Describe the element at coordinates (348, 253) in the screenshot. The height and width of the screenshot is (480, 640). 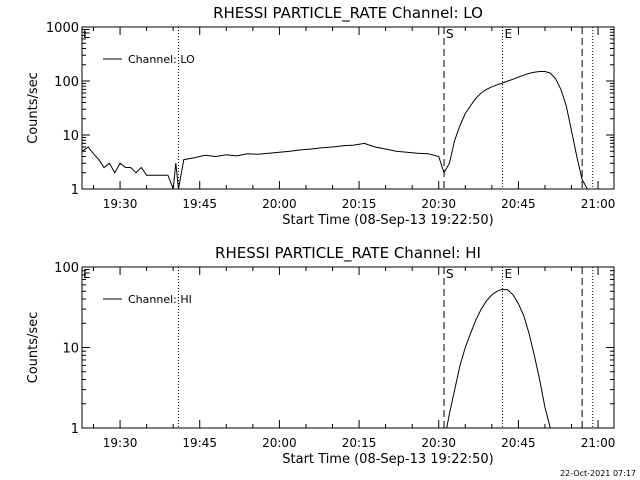
I see `chart-title: RHESSI PARTICLE_RATE Channel: HI` at that location.